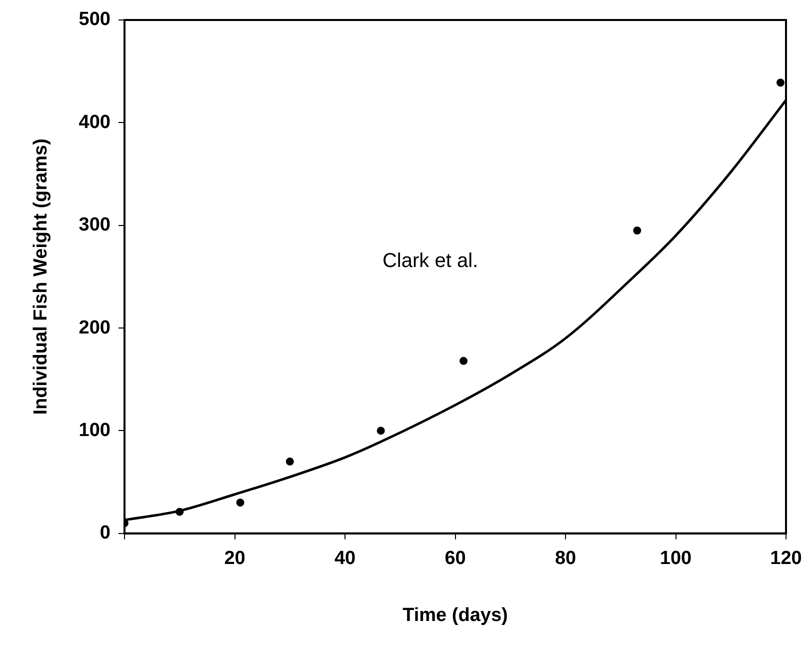 This screenshot has width=810, height=649. I want to click on y-tick-label: 400, so click(94, 122).